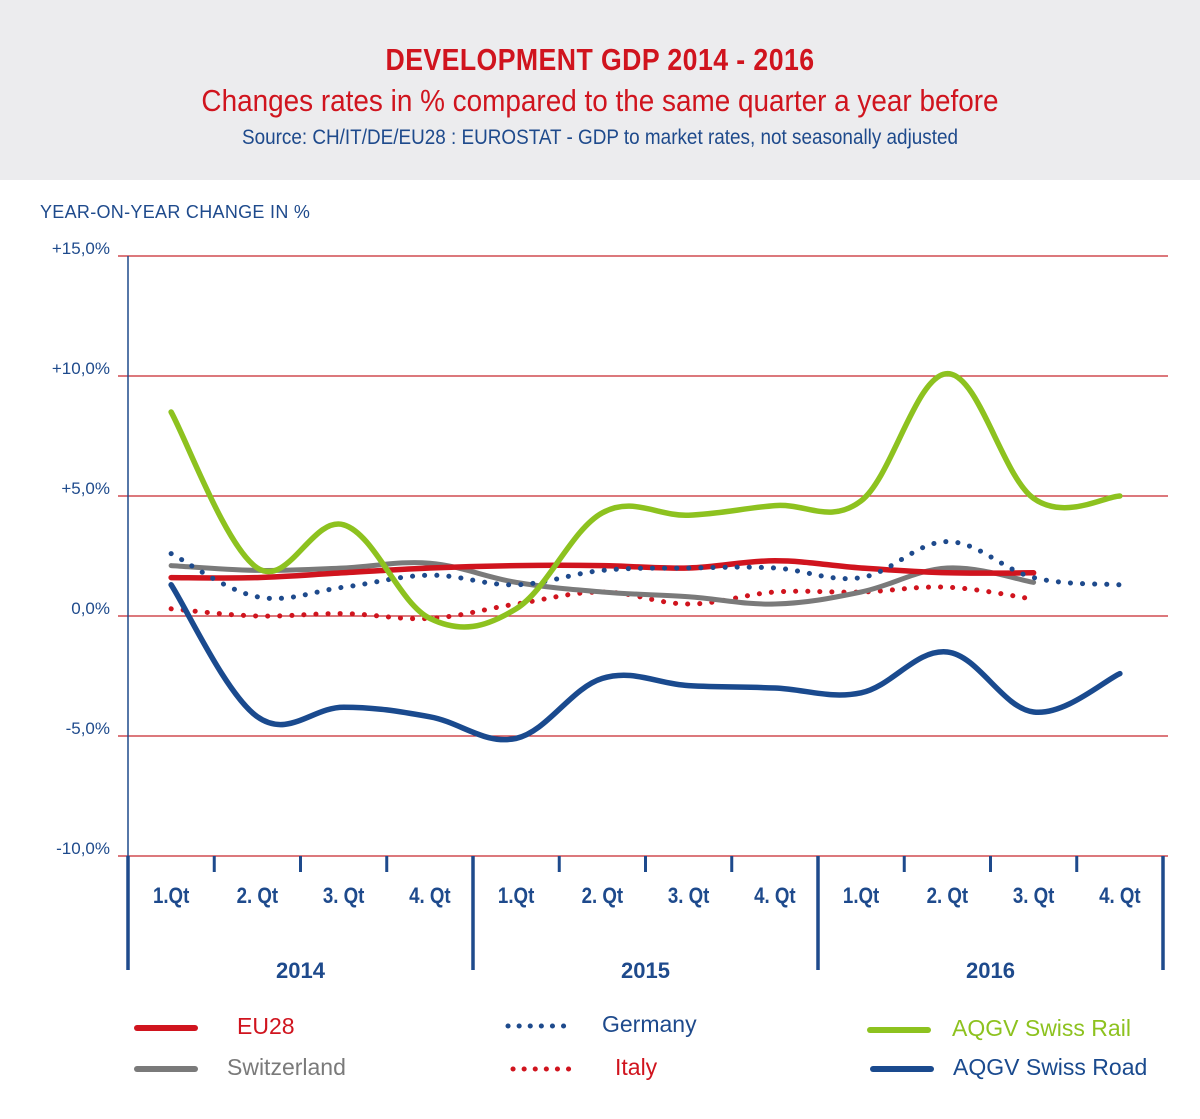 This screenshot has width=1200, height=1119. What do you see at coordinates (286, 1067) in the screenshot?
I see `legend-label-switzerland: Switzerland` at bounding box center [286, 1067].